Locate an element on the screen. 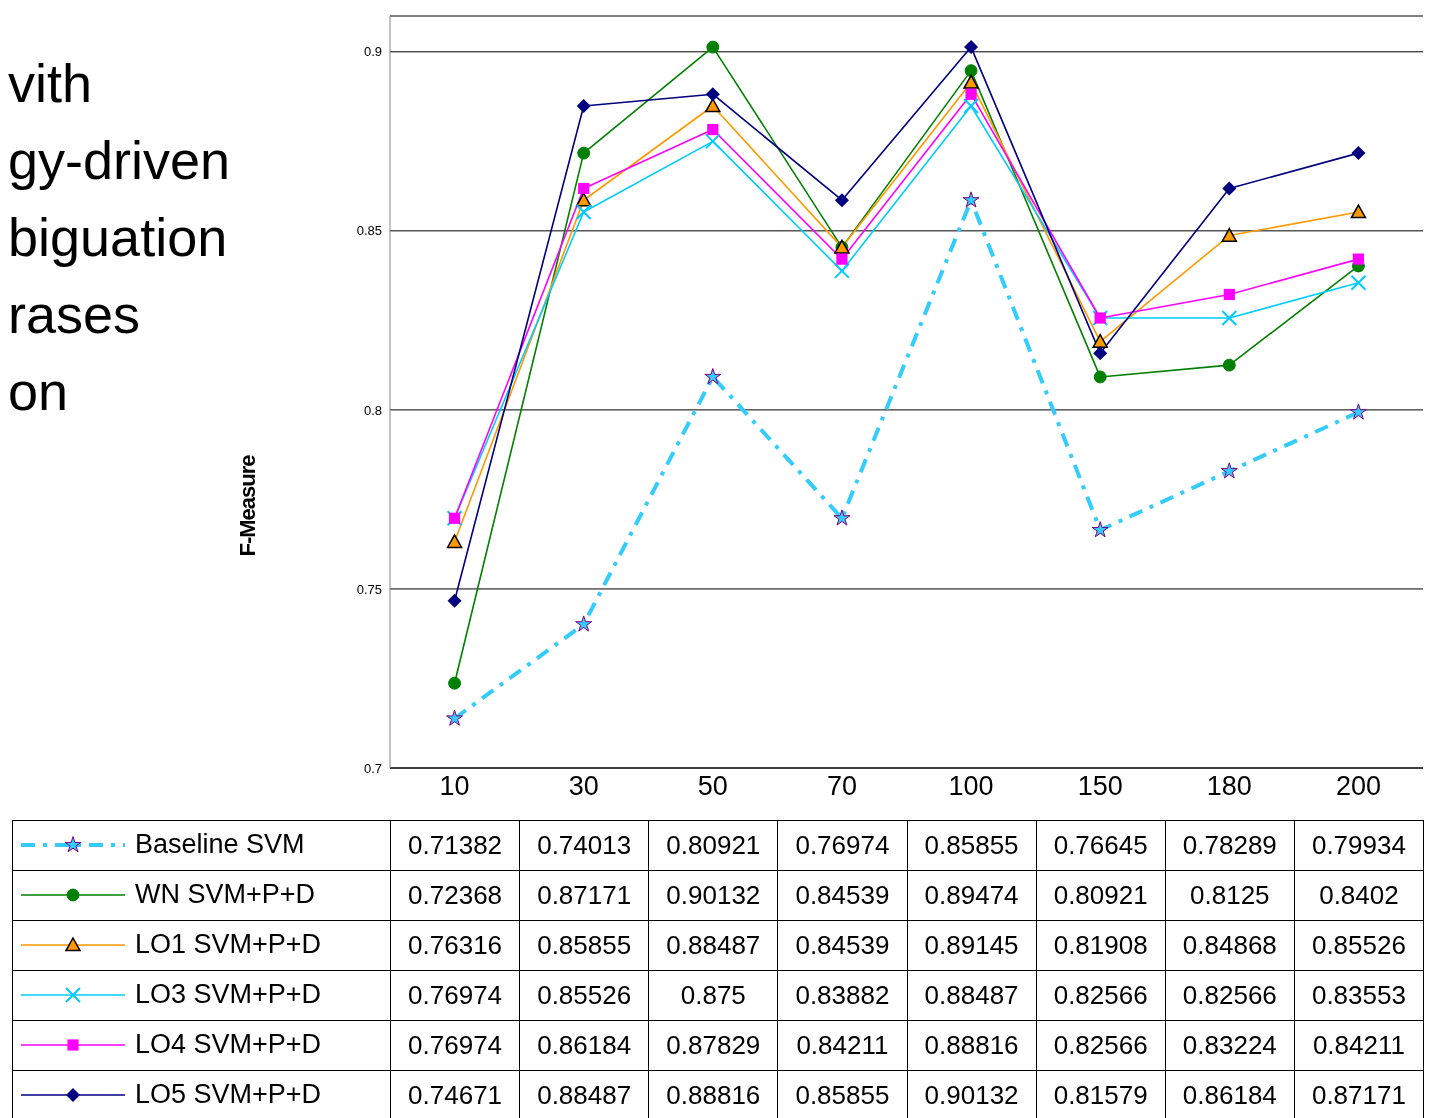 The width and height of the screenshot is (1437, 1118). text: biguation is located at coordinates (118, 237).